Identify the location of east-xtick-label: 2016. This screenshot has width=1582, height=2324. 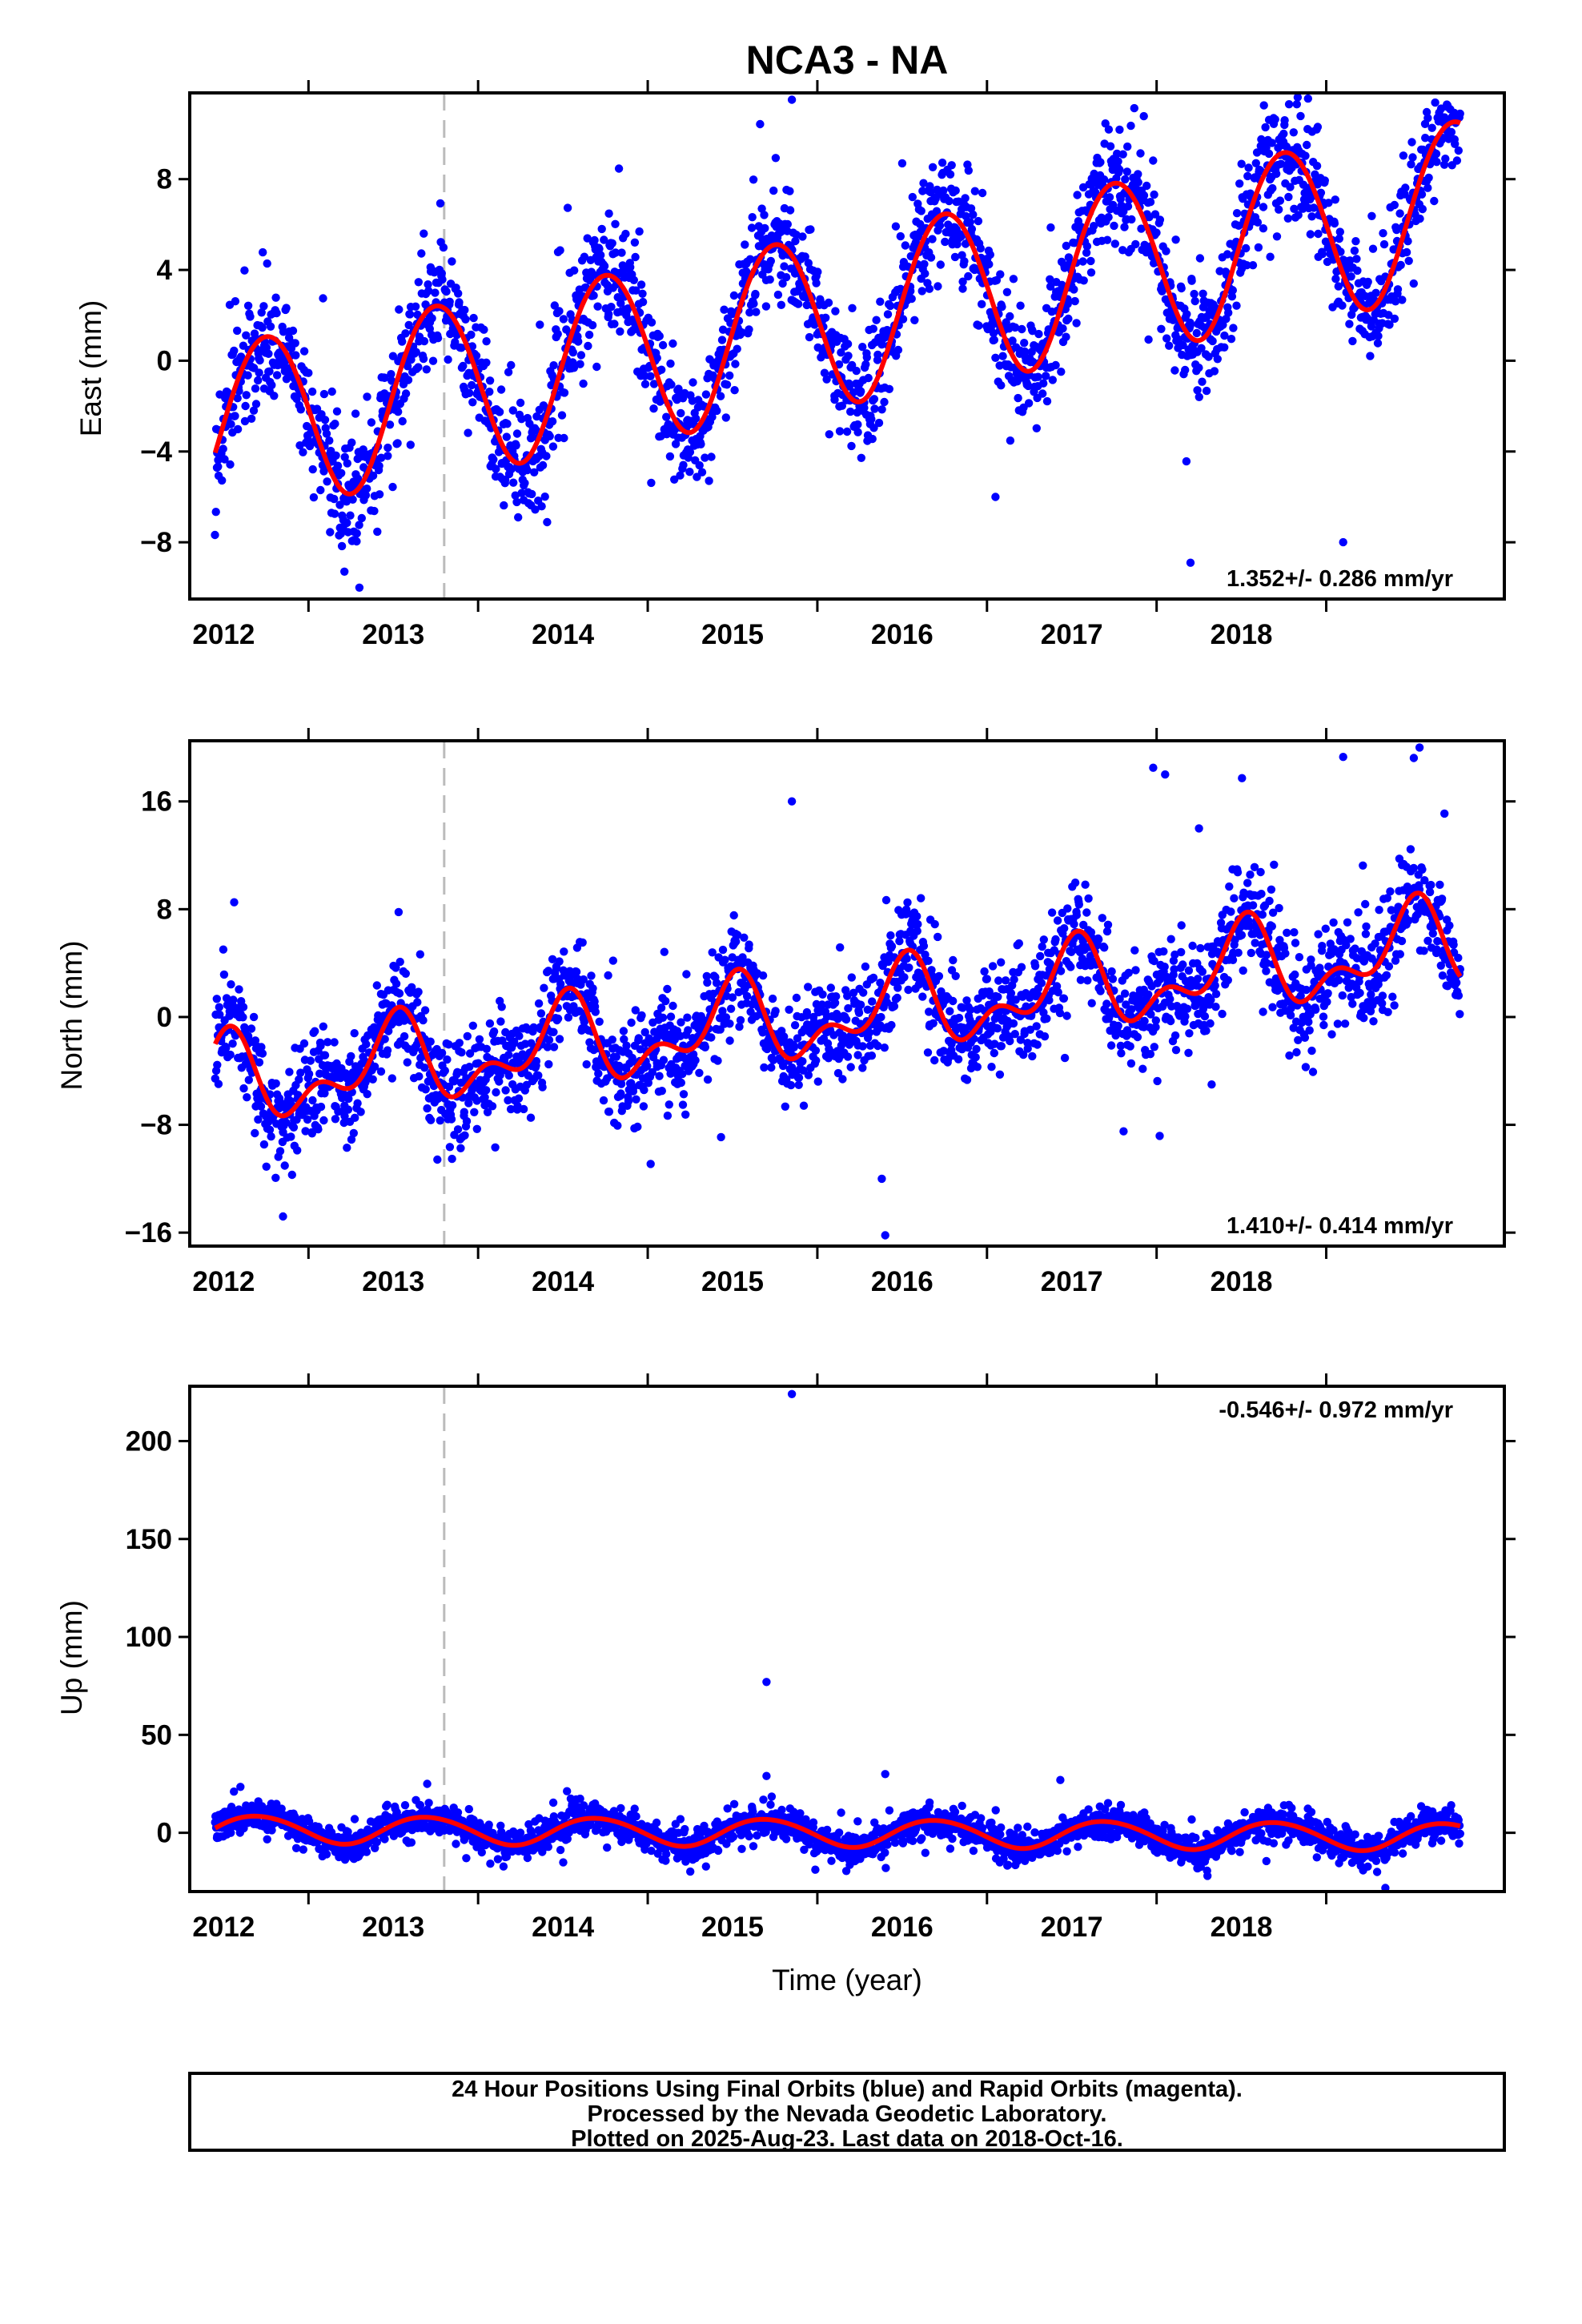
(902, 634).